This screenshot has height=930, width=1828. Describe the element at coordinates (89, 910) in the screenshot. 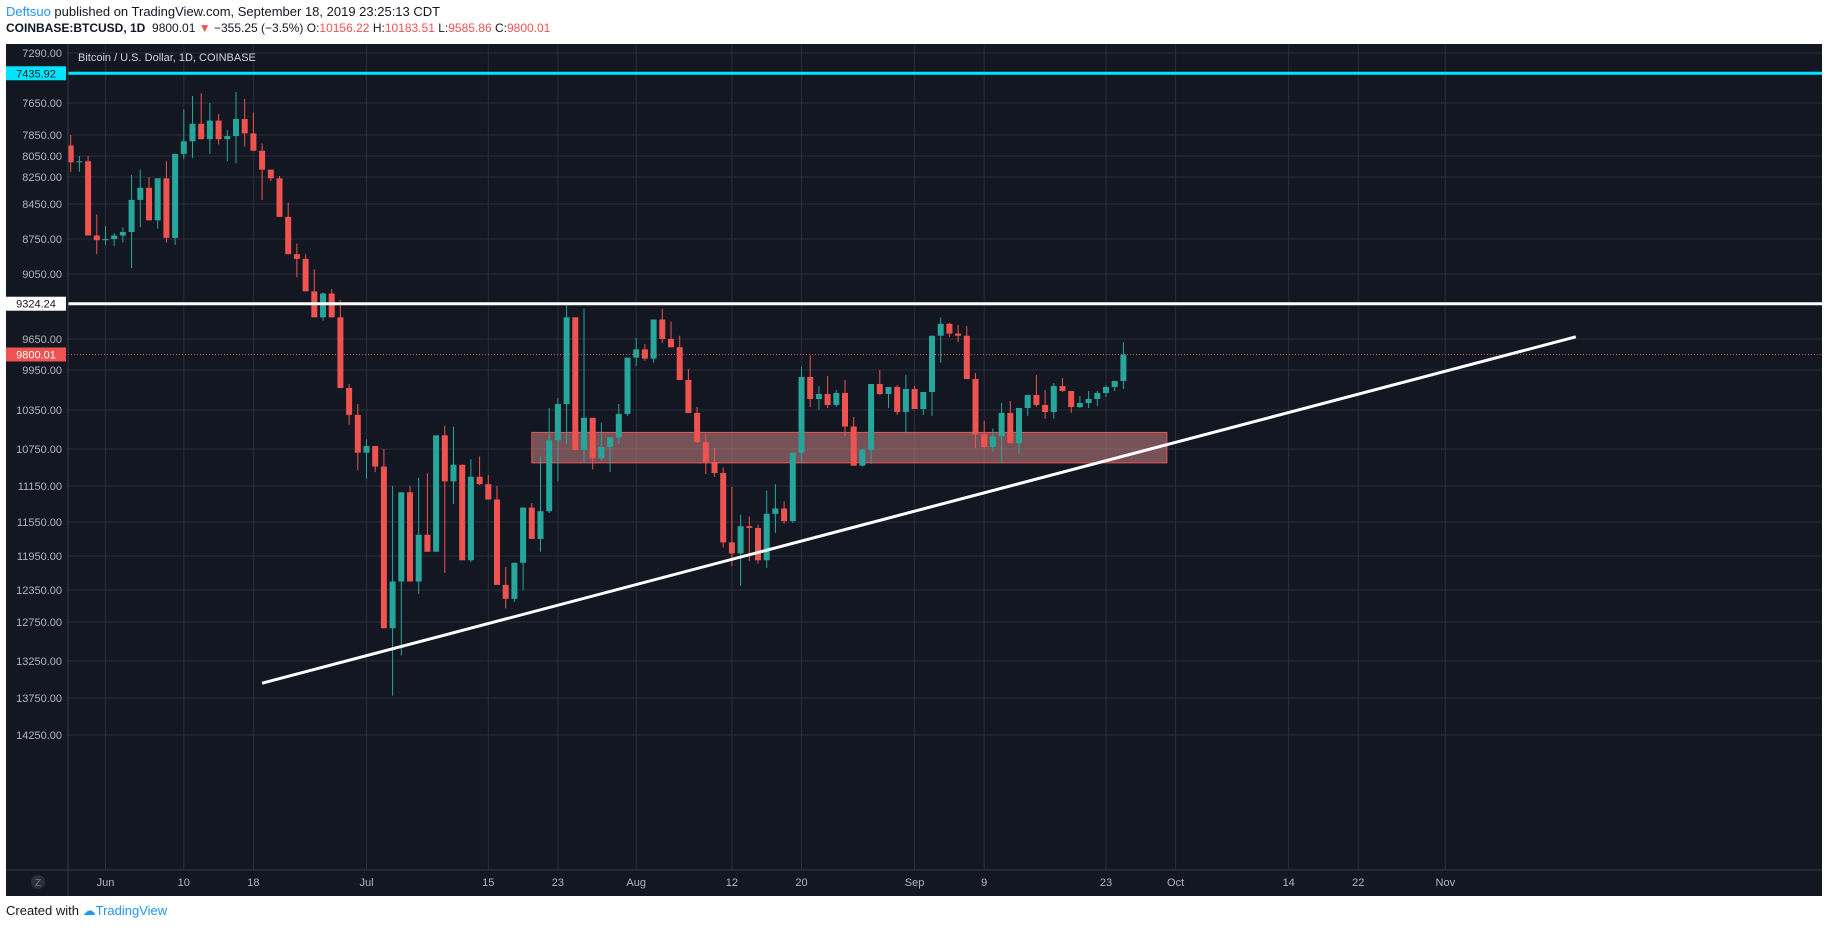

I see `tradingview-logo-icon: ☁` at that location.